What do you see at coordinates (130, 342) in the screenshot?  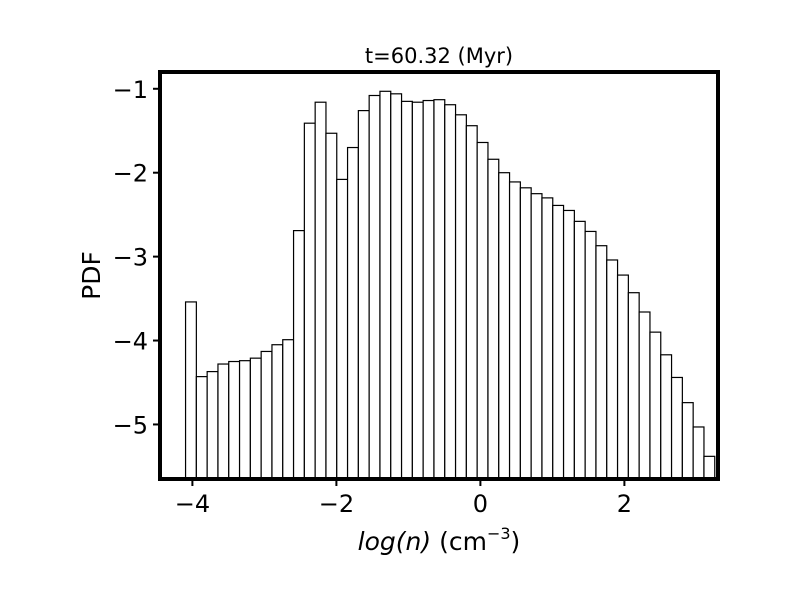 I see `y-tick-label: −4` at bounding box center [130, 342].